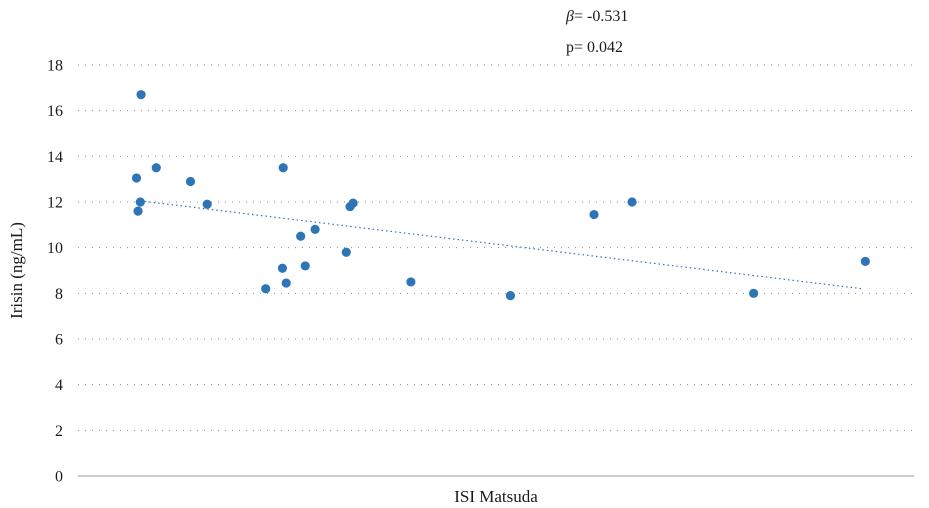 Image resolution: width=929 pixels, height=508 pixels. I want to click on y-tick-label: 4, so click(59, 385).